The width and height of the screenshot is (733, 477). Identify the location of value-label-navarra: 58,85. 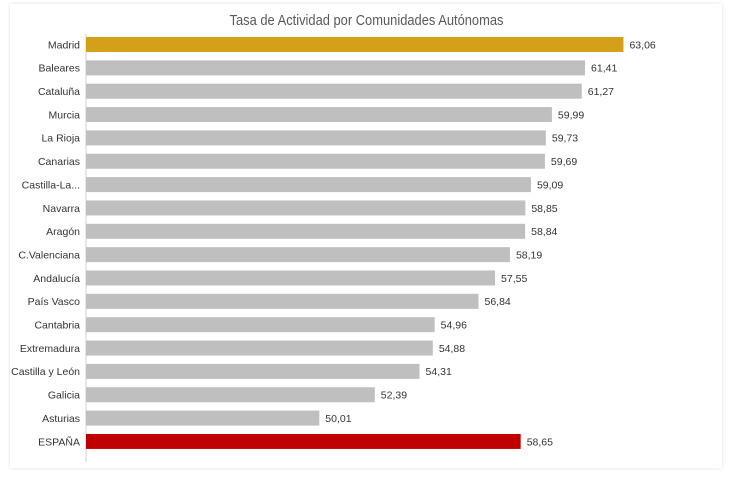
(544, 209).